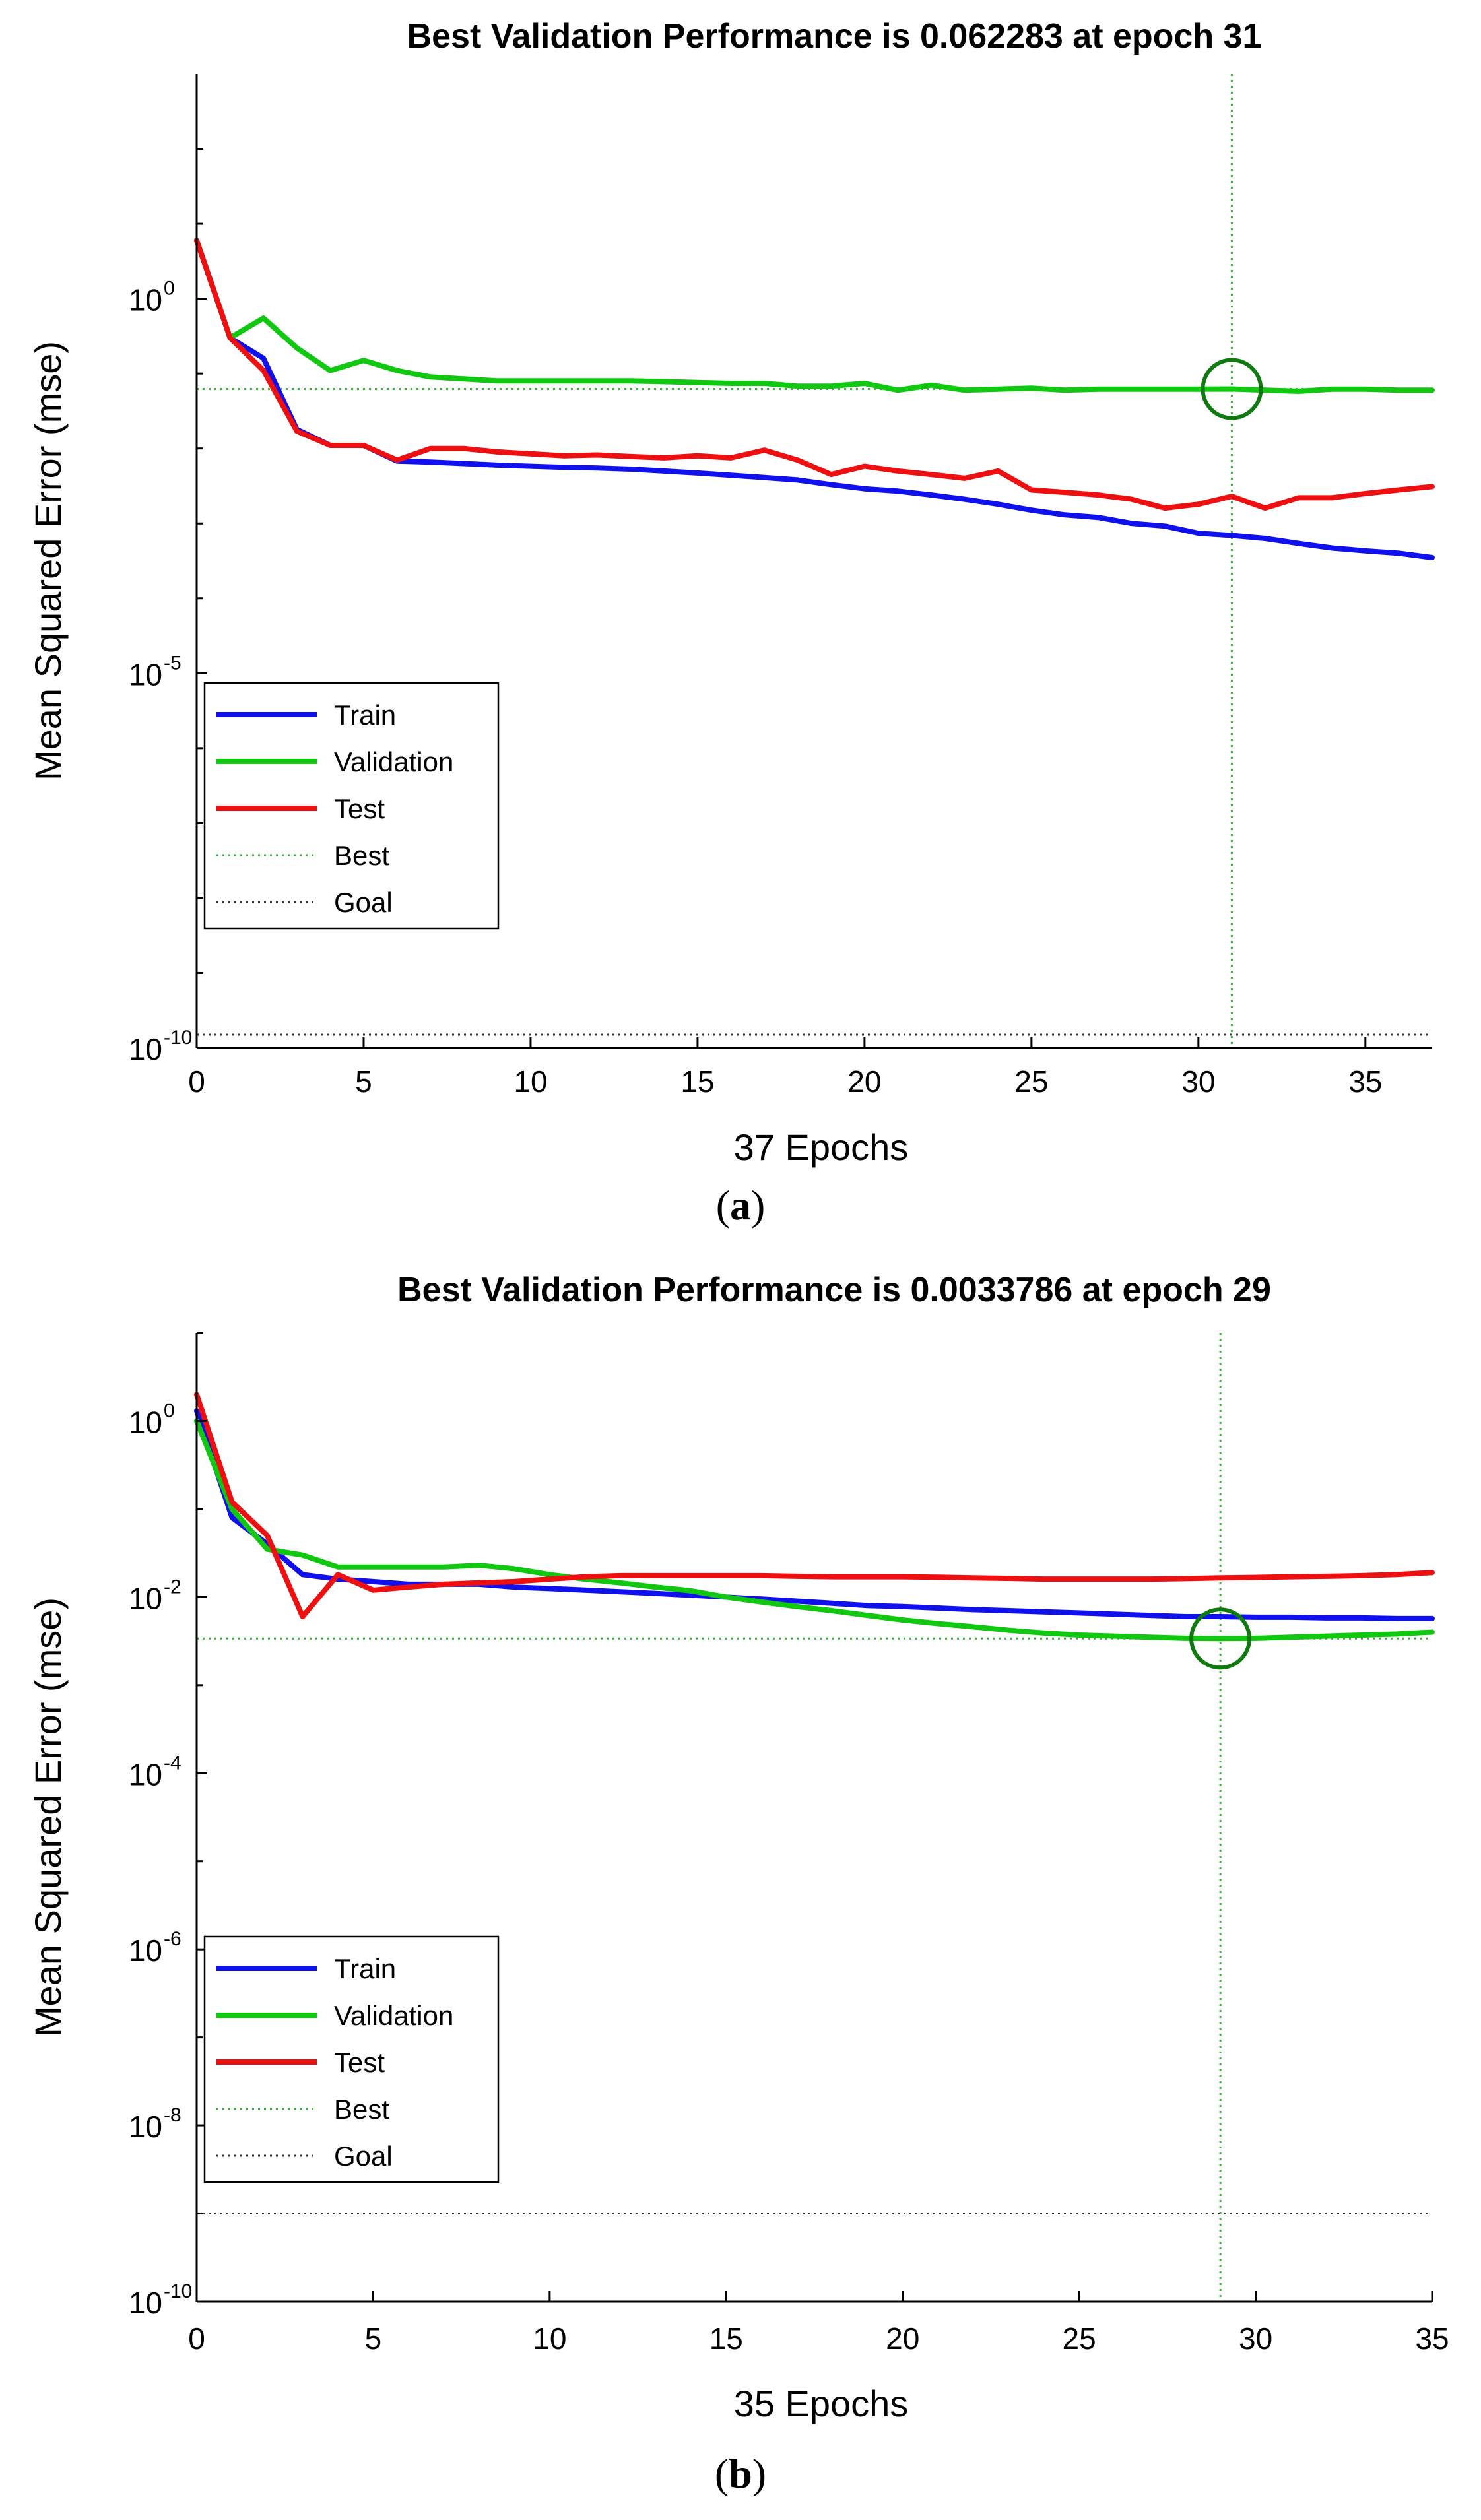 This screenshot has height=2520, width=1481. What do you see at coordinates (172, 1763) in the screenshot?
I see `y-tick-exponent: -4` at bounding box center [172, 1763].